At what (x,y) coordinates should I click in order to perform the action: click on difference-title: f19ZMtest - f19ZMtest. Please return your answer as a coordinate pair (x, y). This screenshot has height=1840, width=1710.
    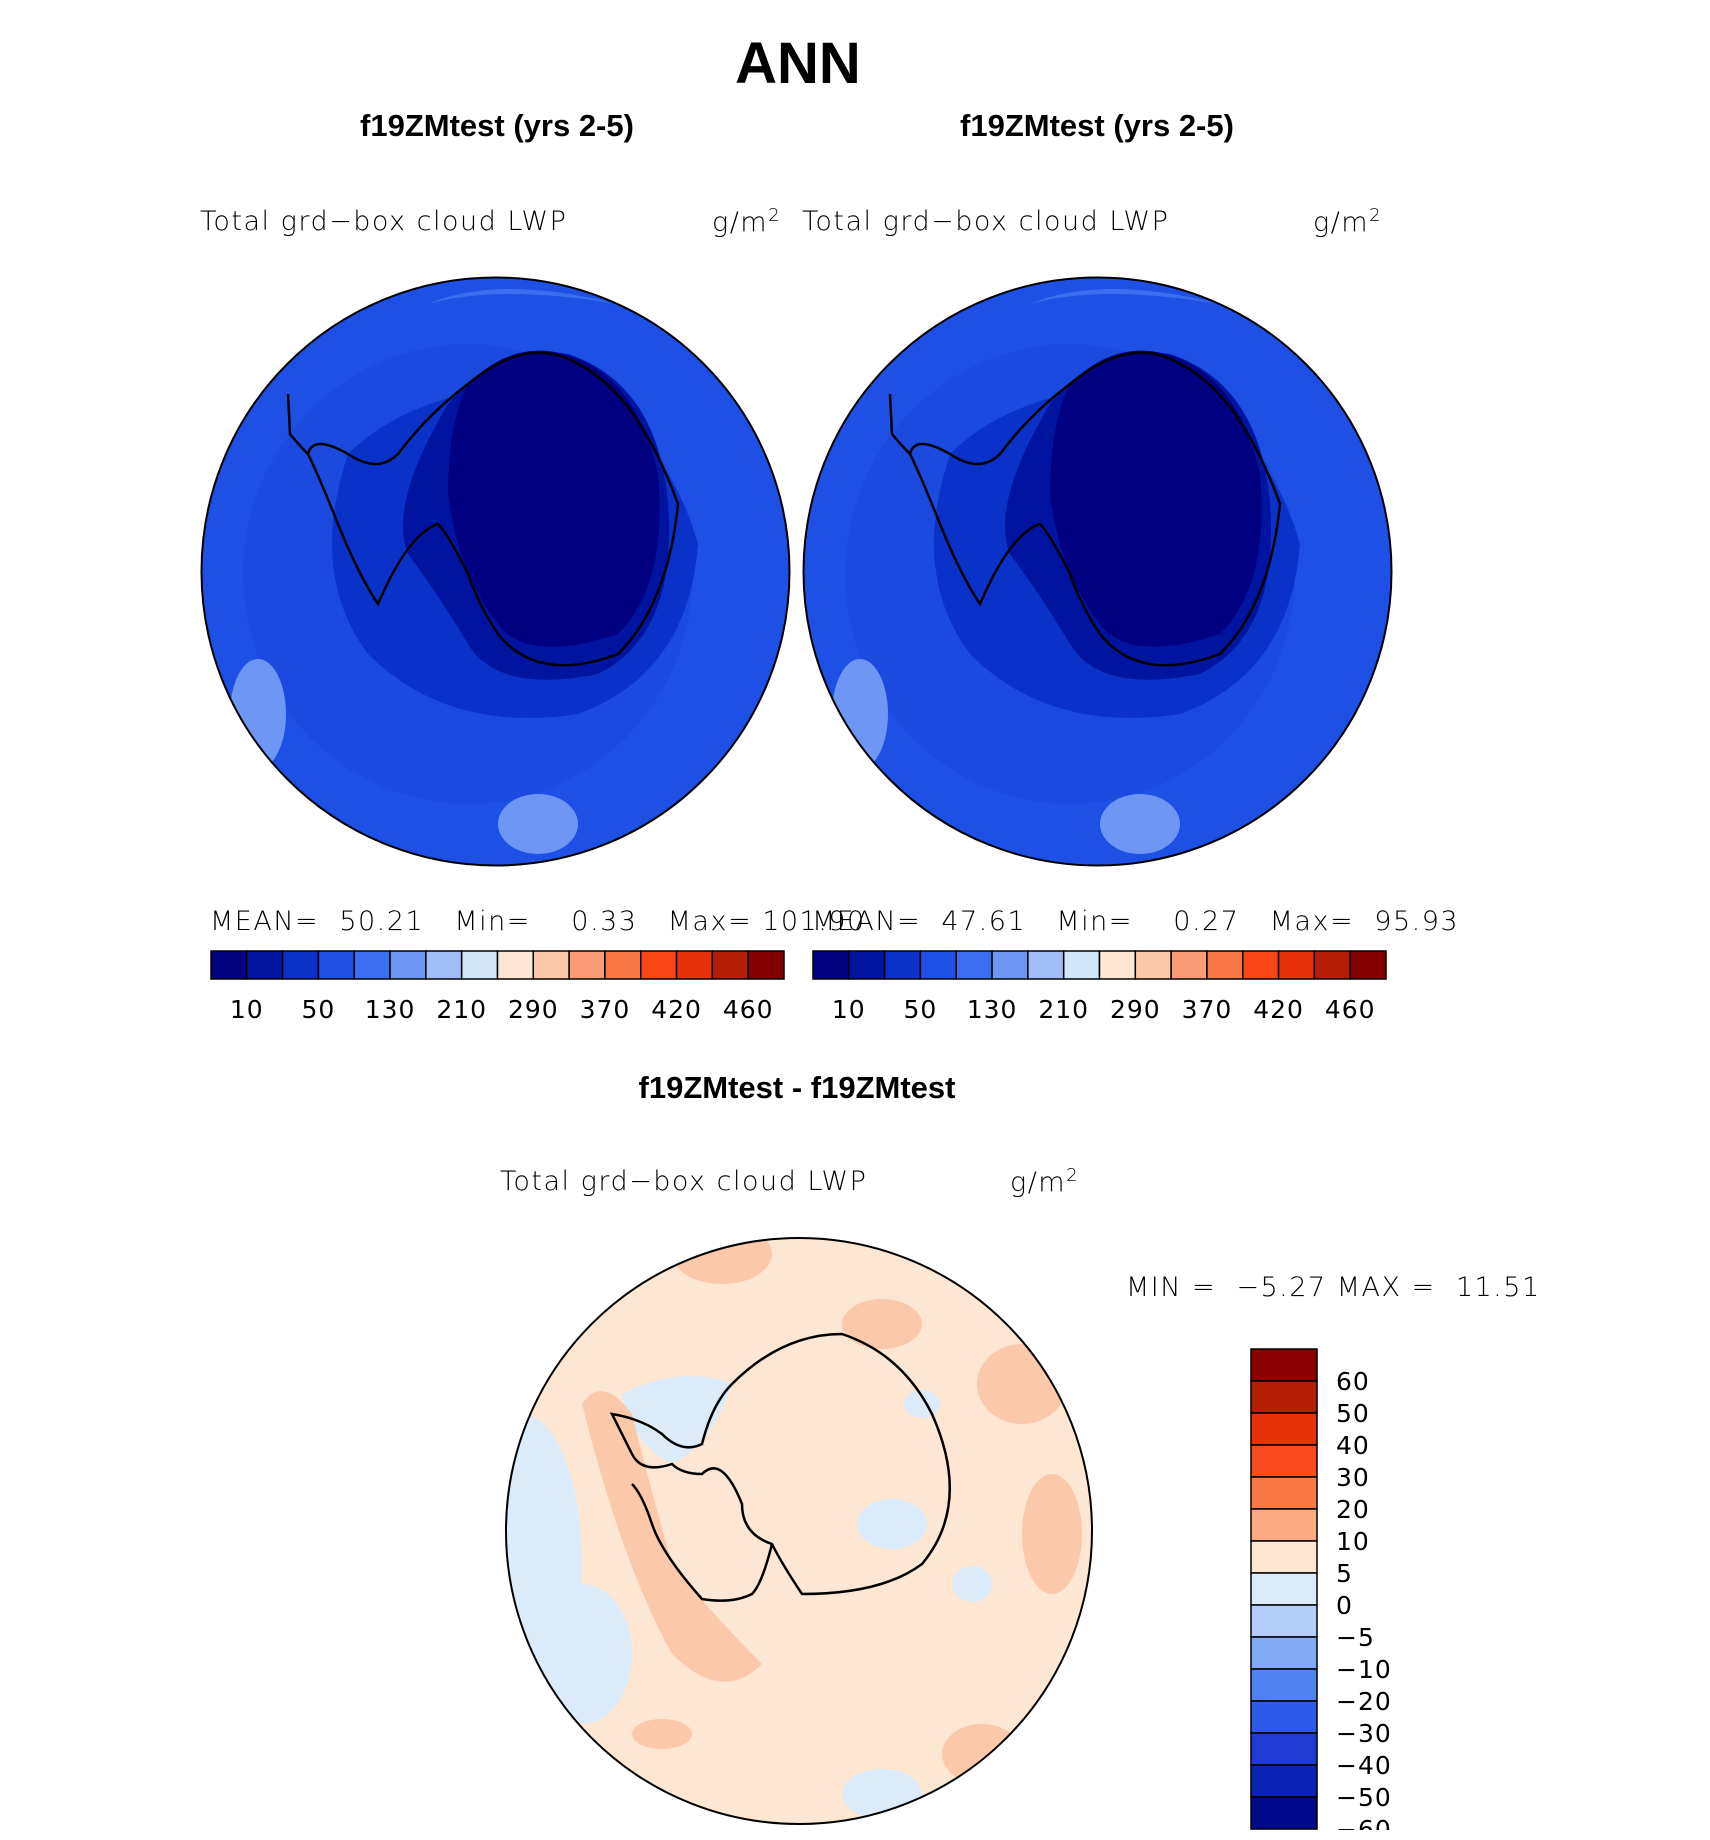
    Looking at the image, I should click on (797, 1087).